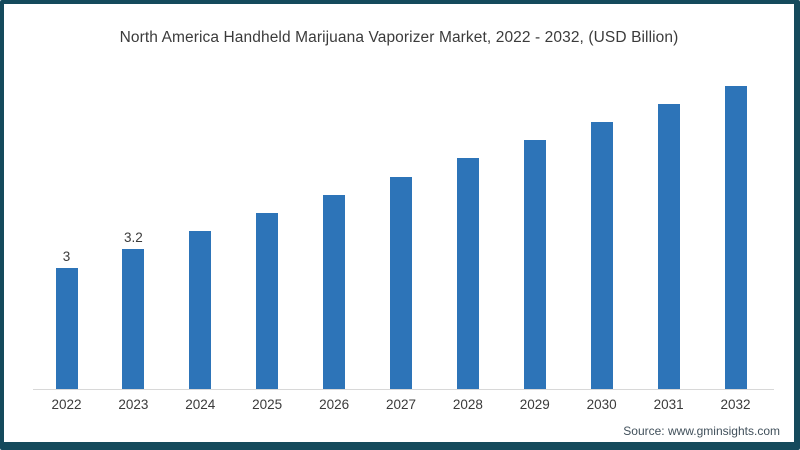  I want to click on bar-2028, so click(467, 273).